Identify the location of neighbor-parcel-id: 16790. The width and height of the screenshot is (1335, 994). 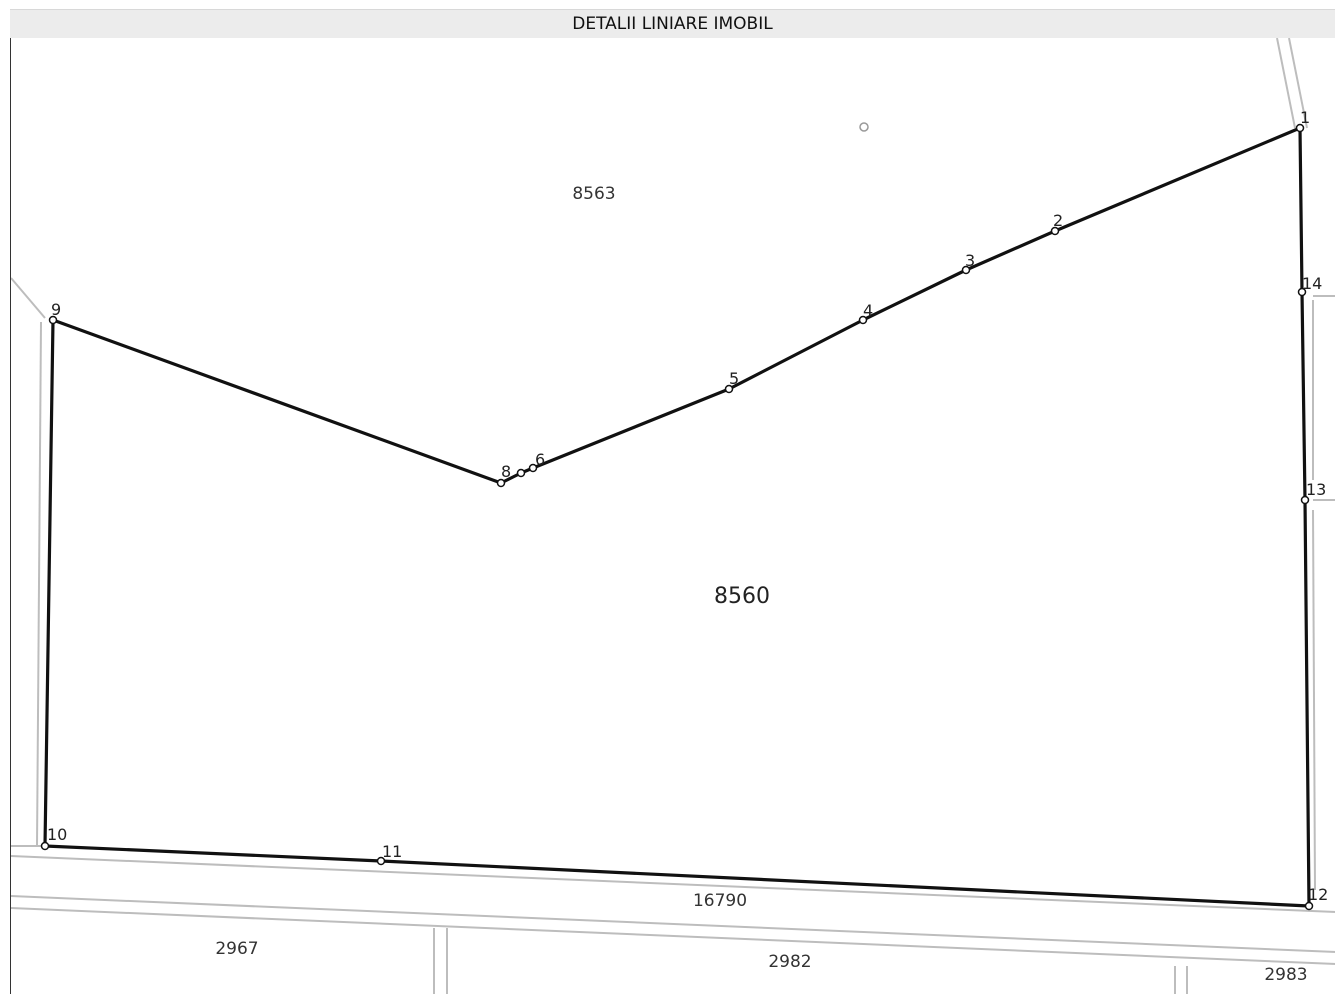
(720, 901).